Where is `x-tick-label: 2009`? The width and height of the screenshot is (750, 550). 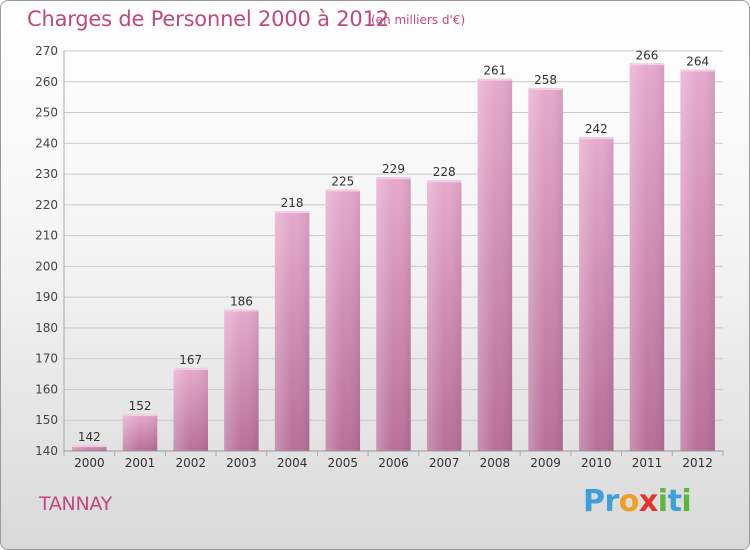 x-tick-label: 2009 is located at coordinates (545, 463).